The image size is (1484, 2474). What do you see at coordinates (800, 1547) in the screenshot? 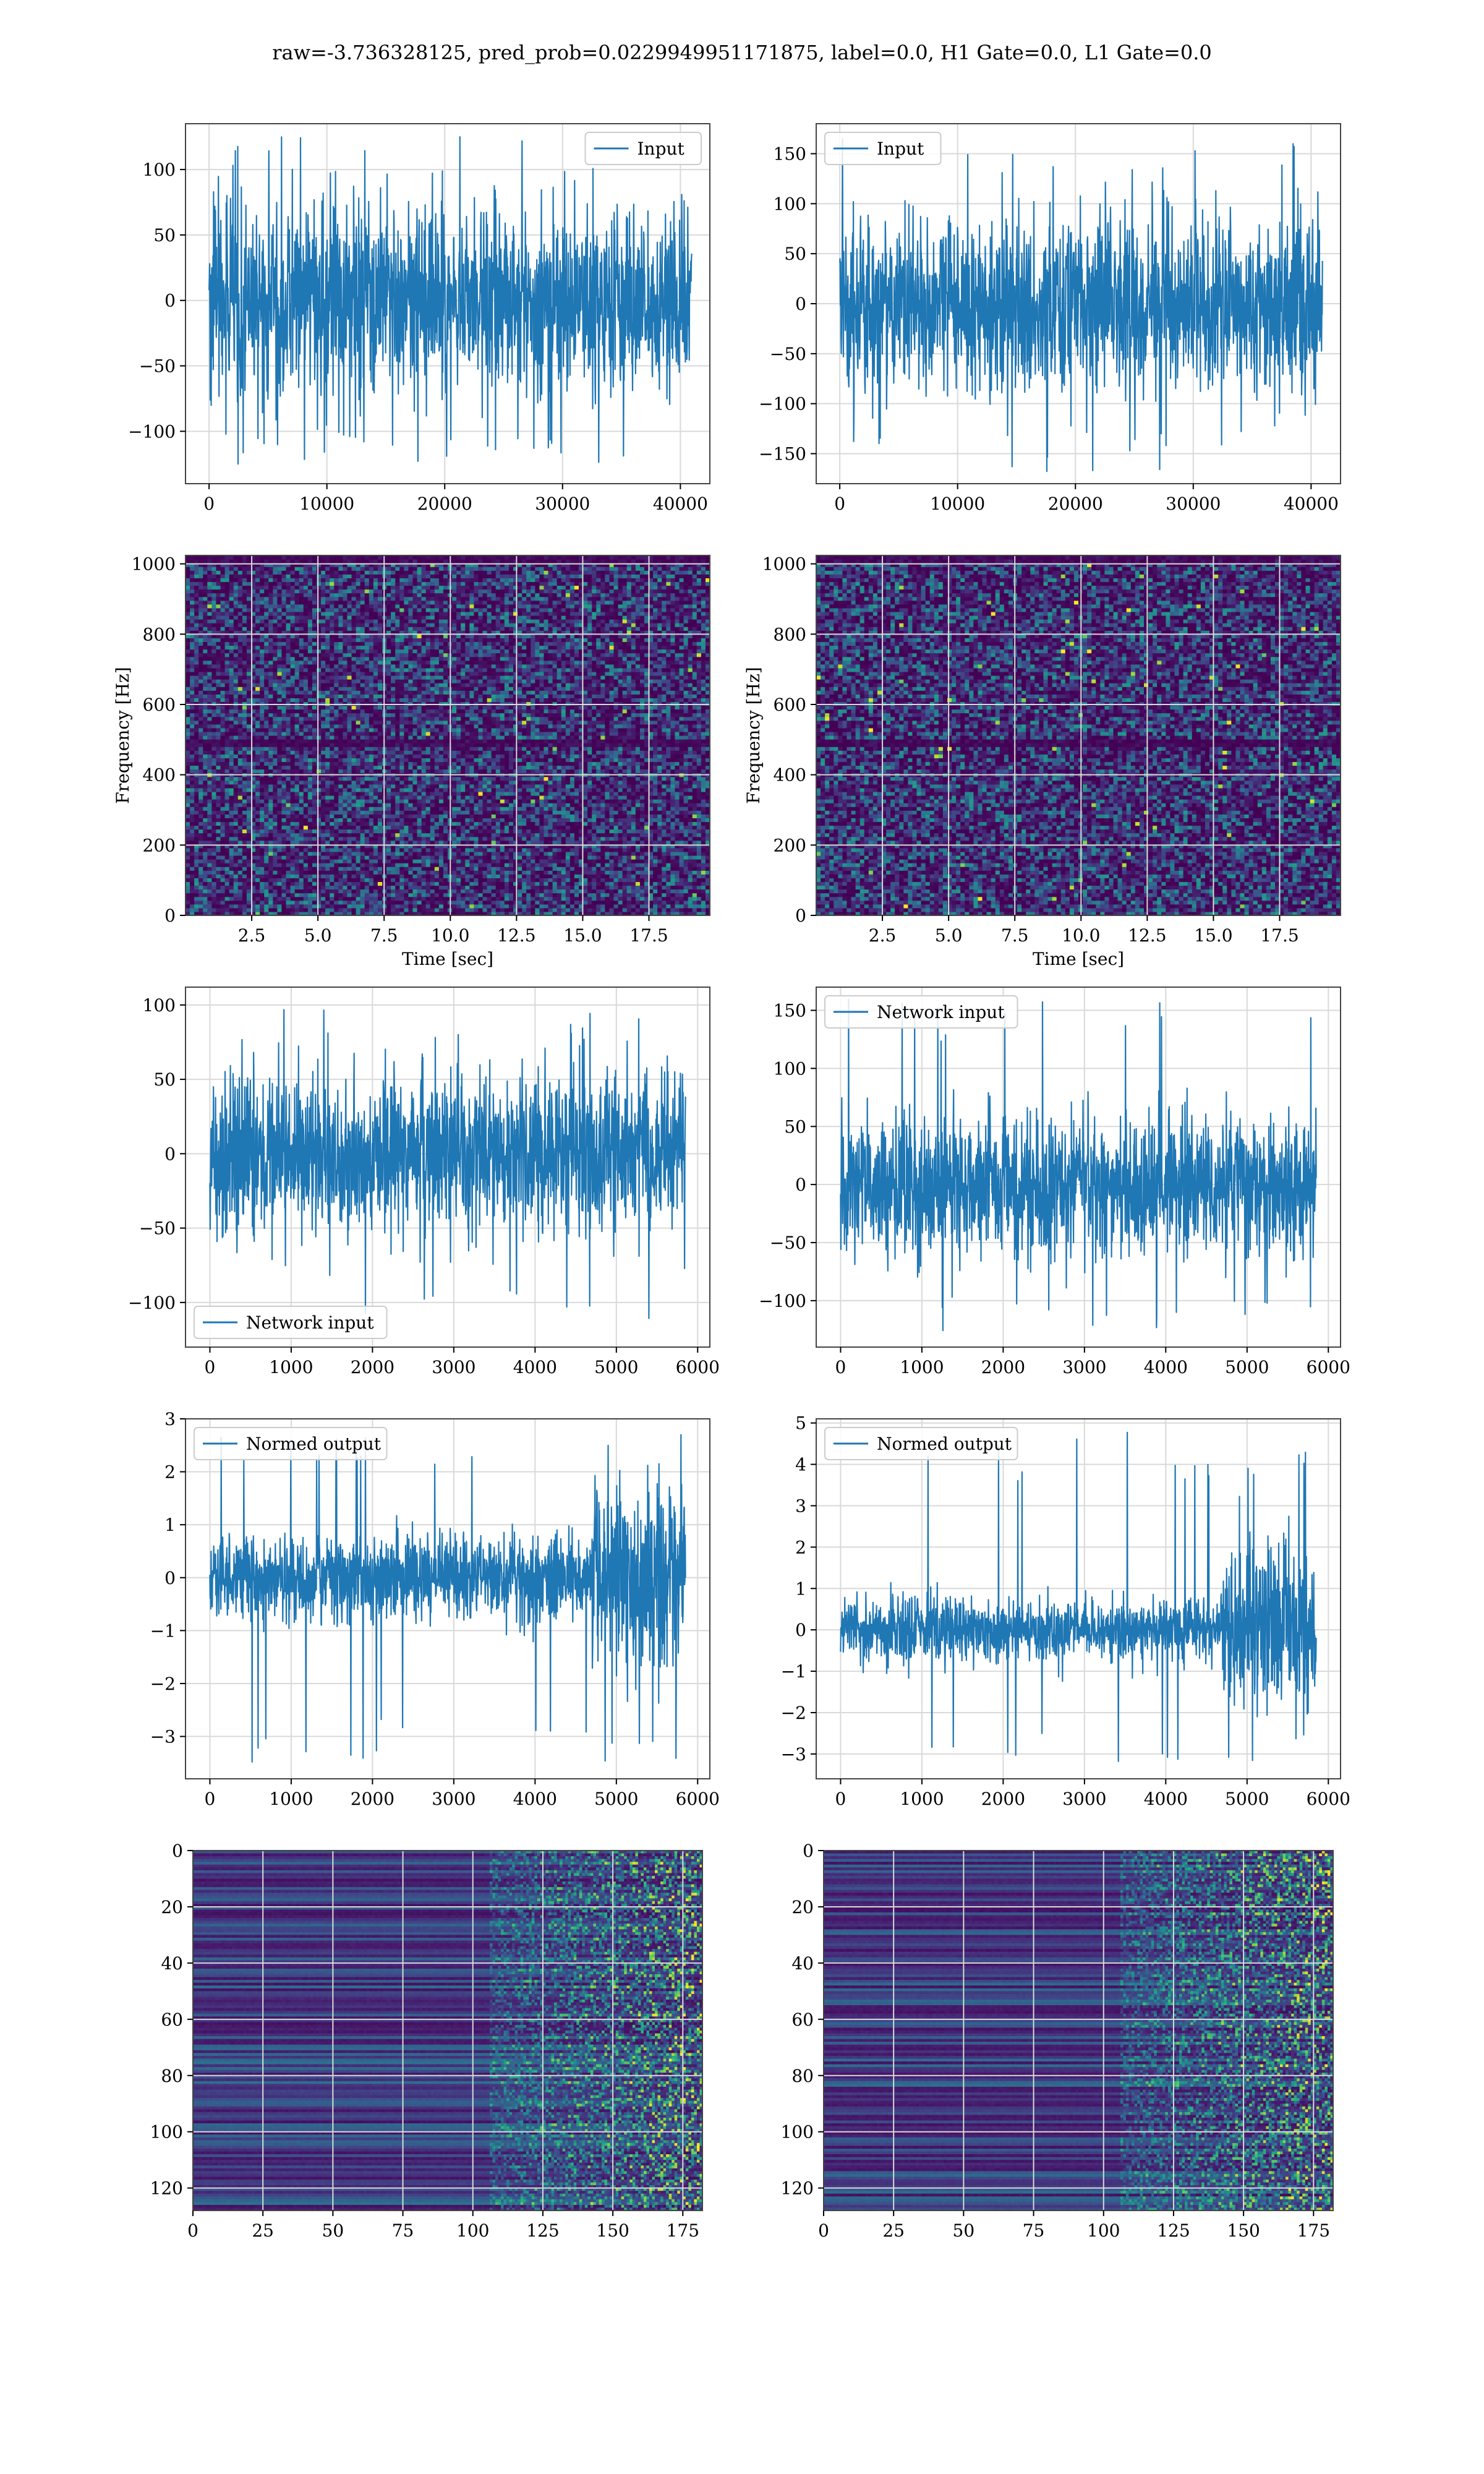
I see `y-tick-label: 2` at bounding box center [800, 1547].